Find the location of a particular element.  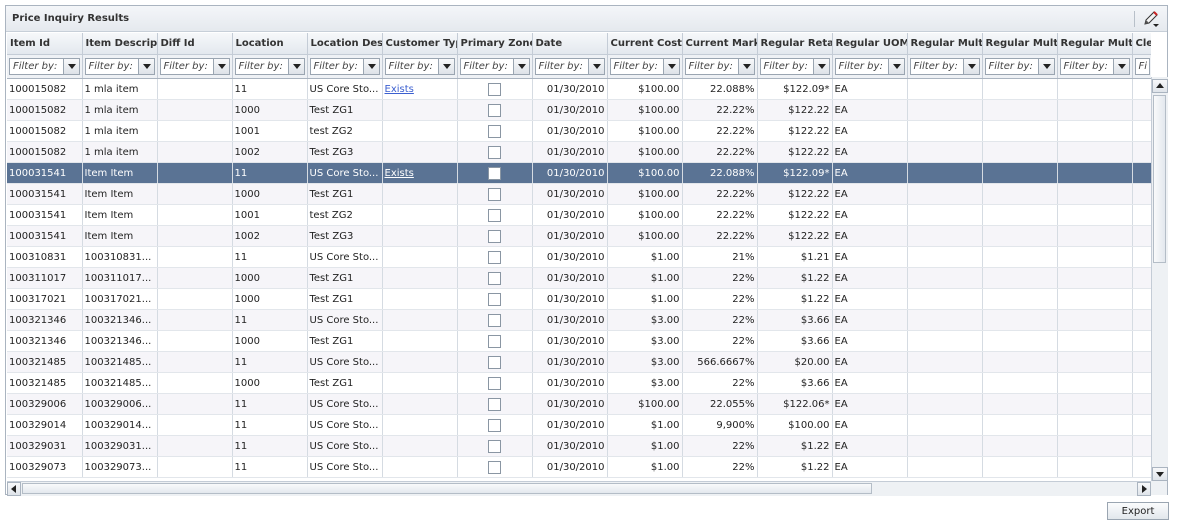

scroll-down-icon is located at coordinates (1160, 474).